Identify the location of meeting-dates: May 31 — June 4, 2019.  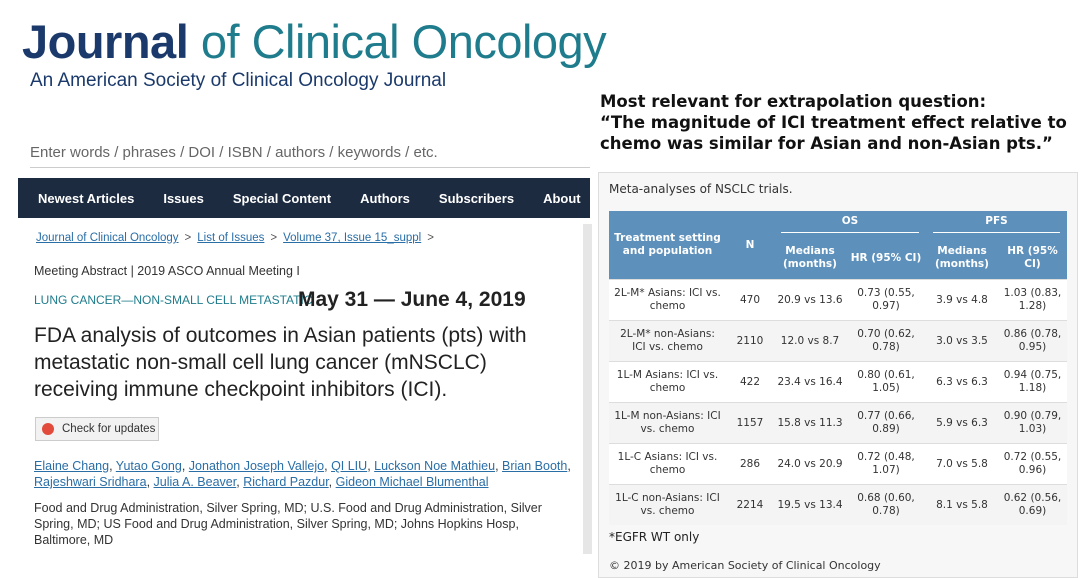
(412, 299).